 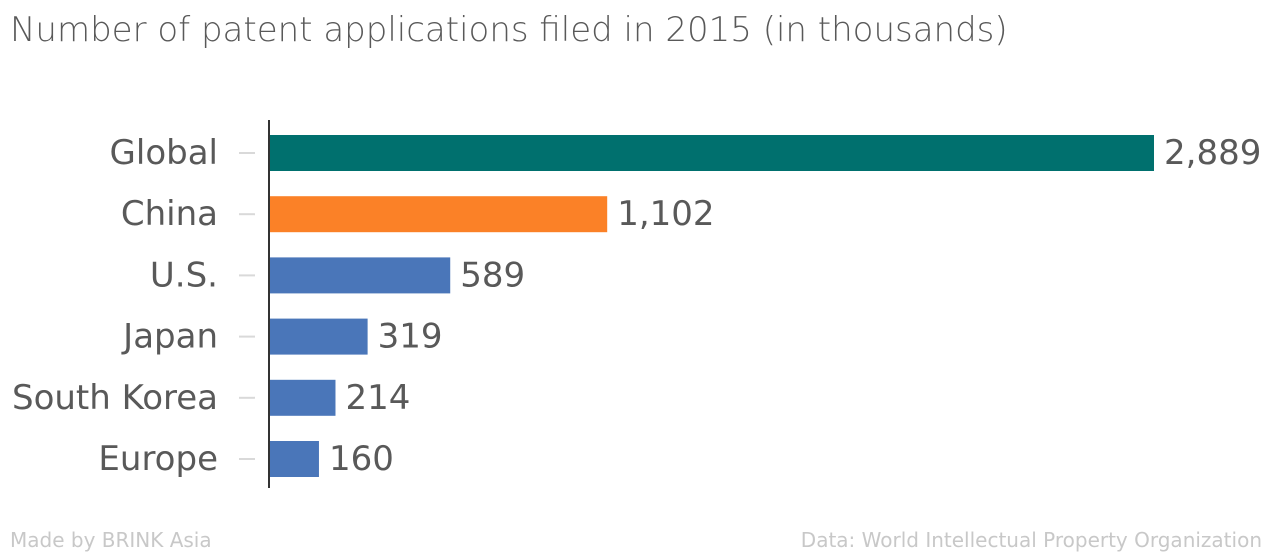 What do you see at coordinates (294, 459) in the screenshot?
I see `bar-europe` at bounding box center [294, 459].